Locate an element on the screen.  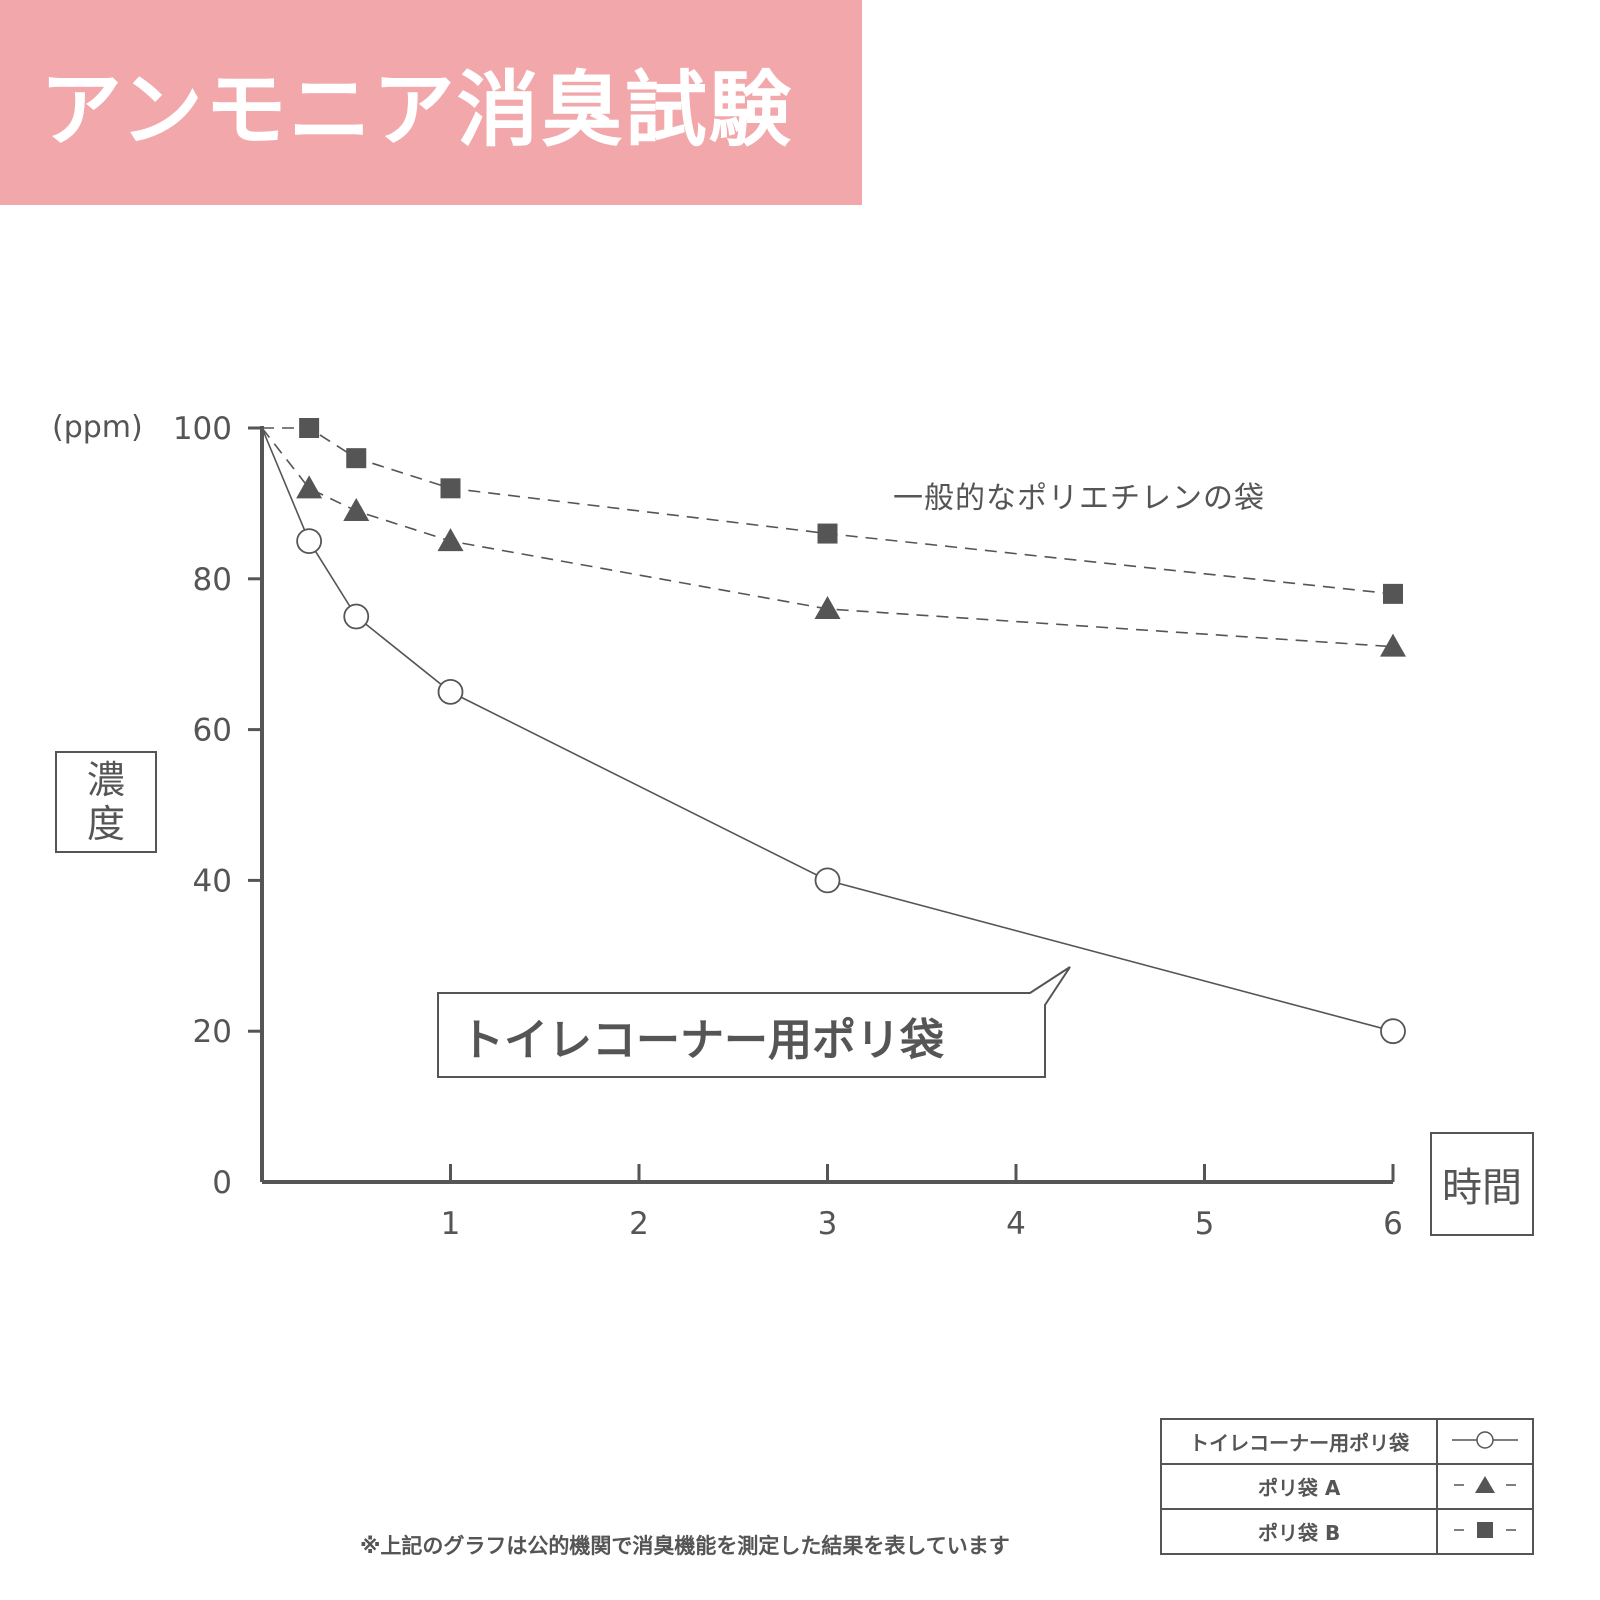
y-tick-label: 20 is located at coordinates (212, 1032).